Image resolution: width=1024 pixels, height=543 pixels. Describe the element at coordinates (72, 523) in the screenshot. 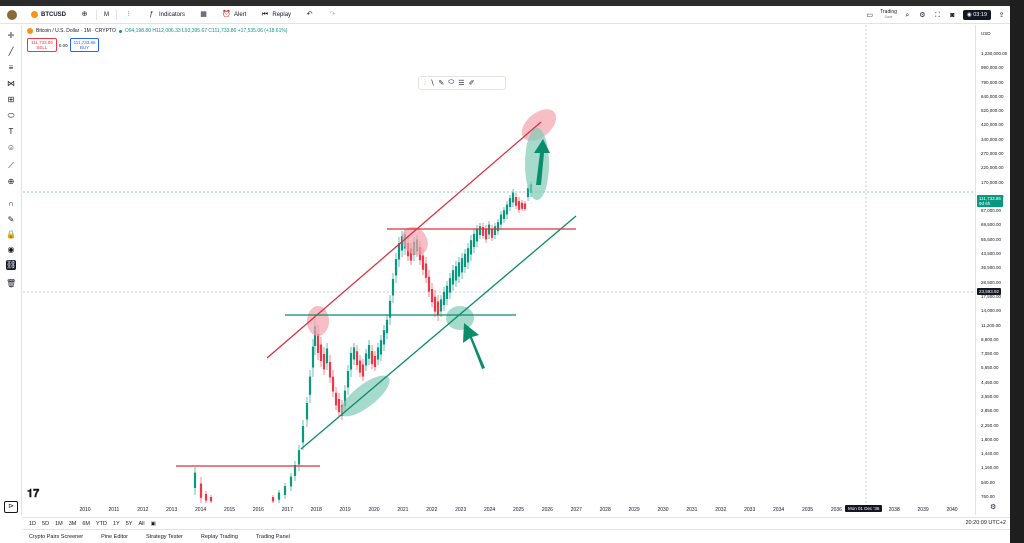

I see `range-button-3m: 3M` at that location.